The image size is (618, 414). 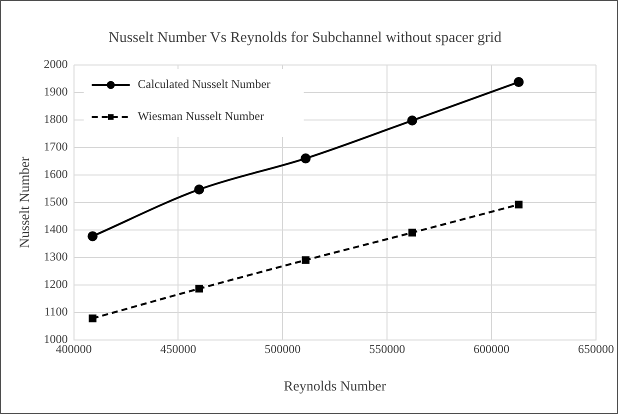 What do you see at coordinates (282, 349) in the screenshot?
I see `x-tick-label: 500000` at bounding box center [282, 349].